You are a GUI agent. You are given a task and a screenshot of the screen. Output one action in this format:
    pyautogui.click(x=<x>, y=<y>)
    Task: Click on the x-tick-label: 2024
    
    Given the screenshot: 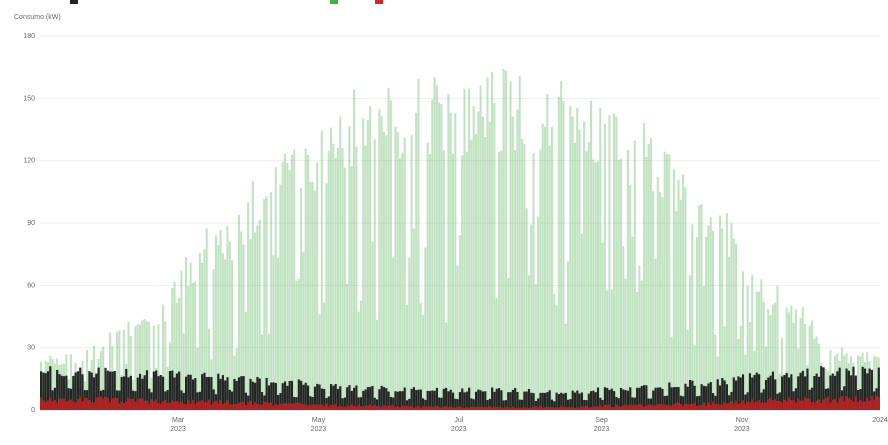 What is the action you would take?
    pyautogui.click(x=880, y=420)
    